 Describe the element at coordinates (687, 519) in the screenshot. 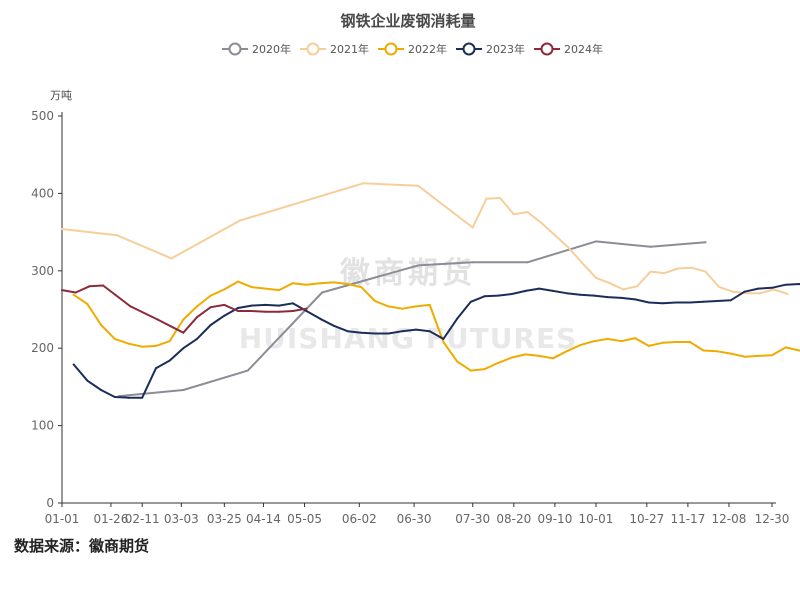

I see `x-tick-label: 11-17` at that location.